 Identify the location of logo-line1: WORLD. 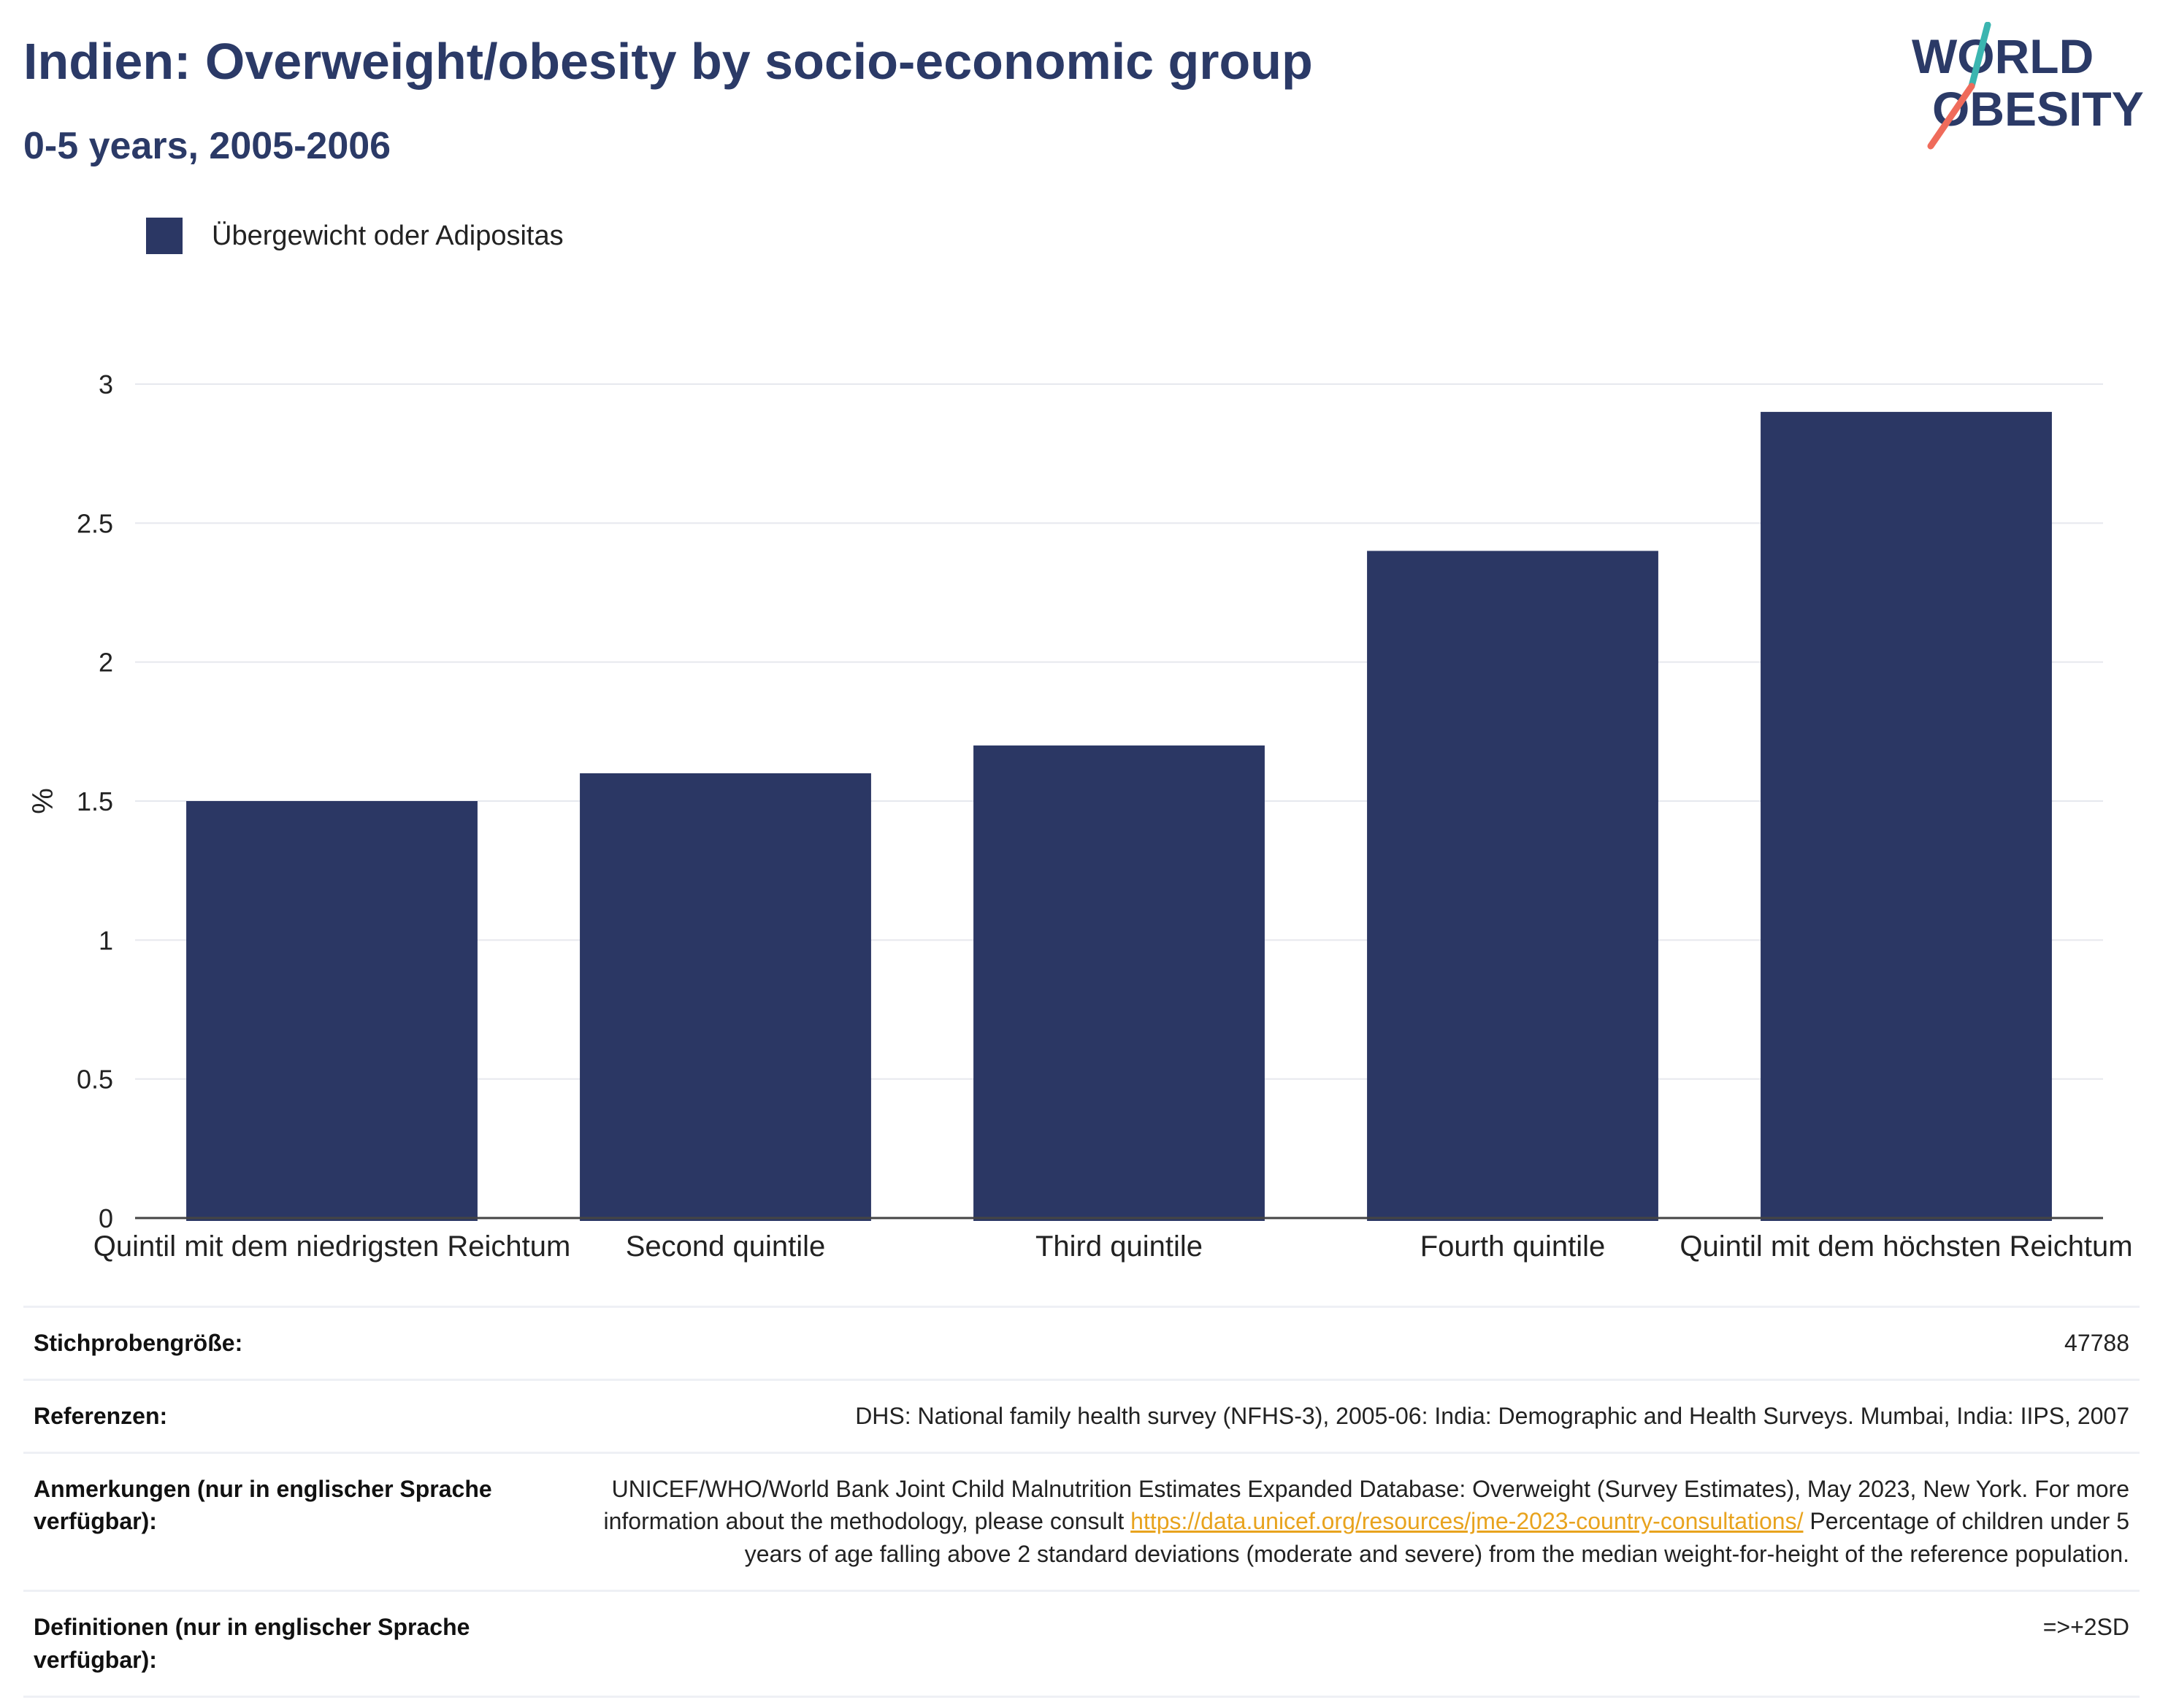
(2003, 56).